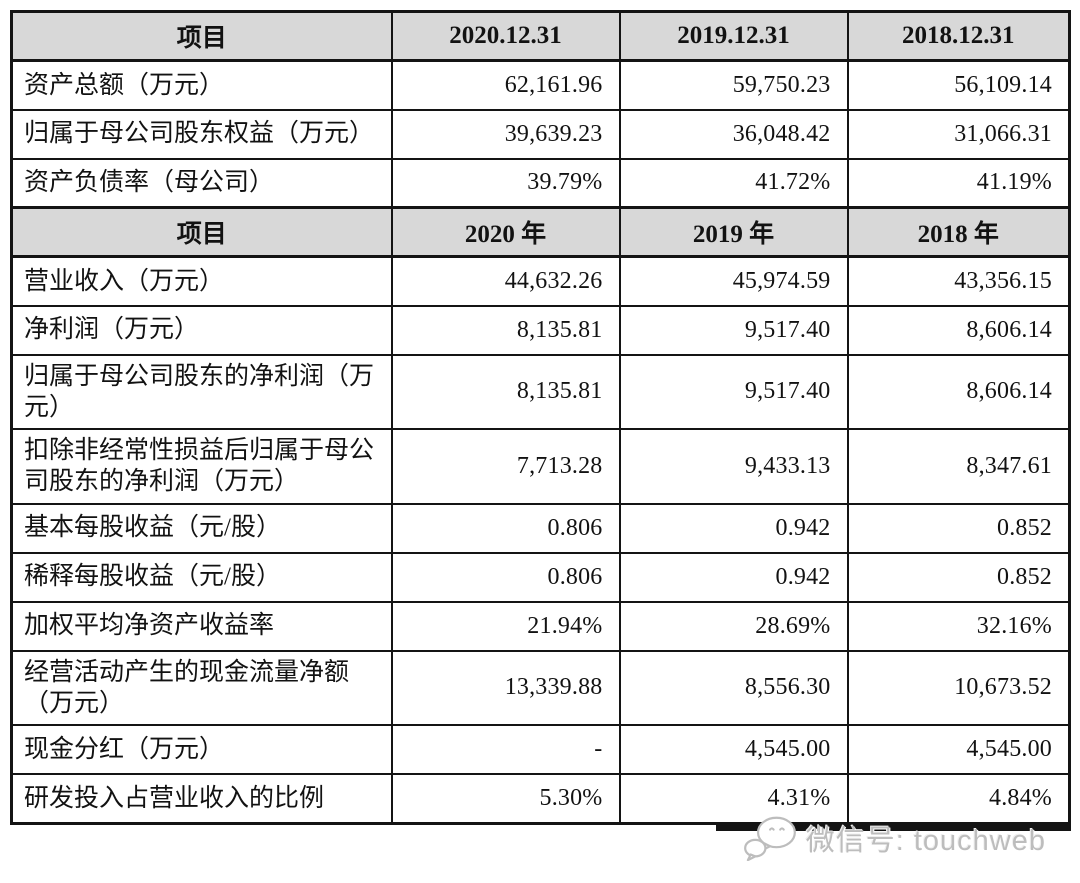 The image size is (1080, 883). What do you see at coordinates (505, 687) in the screenshot?
I see `cell-value: 13,339.88` at bounding box center [505, 687].